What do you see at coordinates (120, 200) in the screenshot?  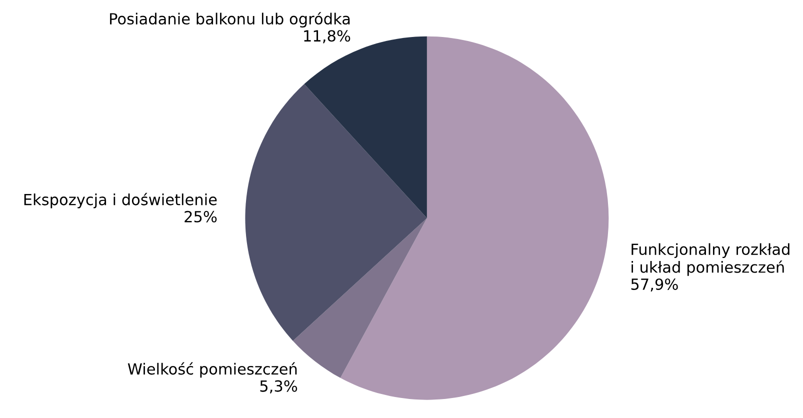 I see `slice-label: Ekspozycja i doświetlenie` at bounding box center [120, 200].